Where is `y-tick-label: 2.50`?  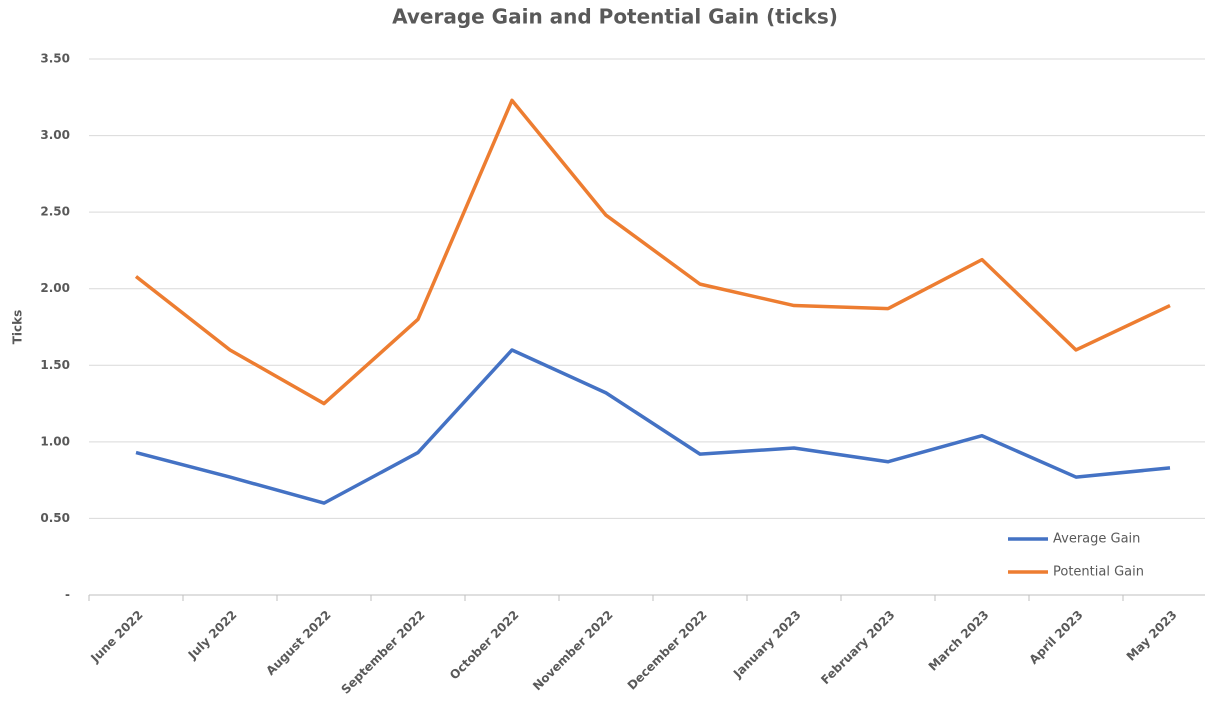
y-tick-label: 2.50 is located at coordinates (55, 212).